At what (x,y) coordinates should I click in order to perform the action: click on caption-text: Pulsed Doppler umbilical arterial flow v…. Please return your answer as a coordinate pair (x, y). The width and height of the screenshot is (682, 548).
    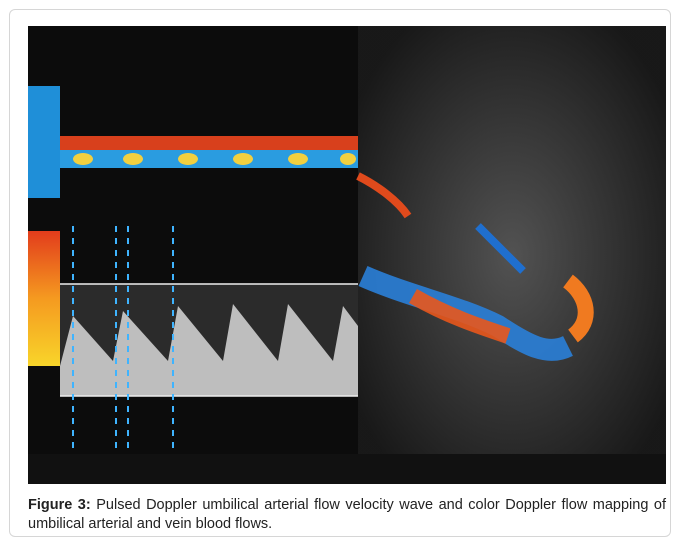
    Looking at the image, I should click on (347, 514).